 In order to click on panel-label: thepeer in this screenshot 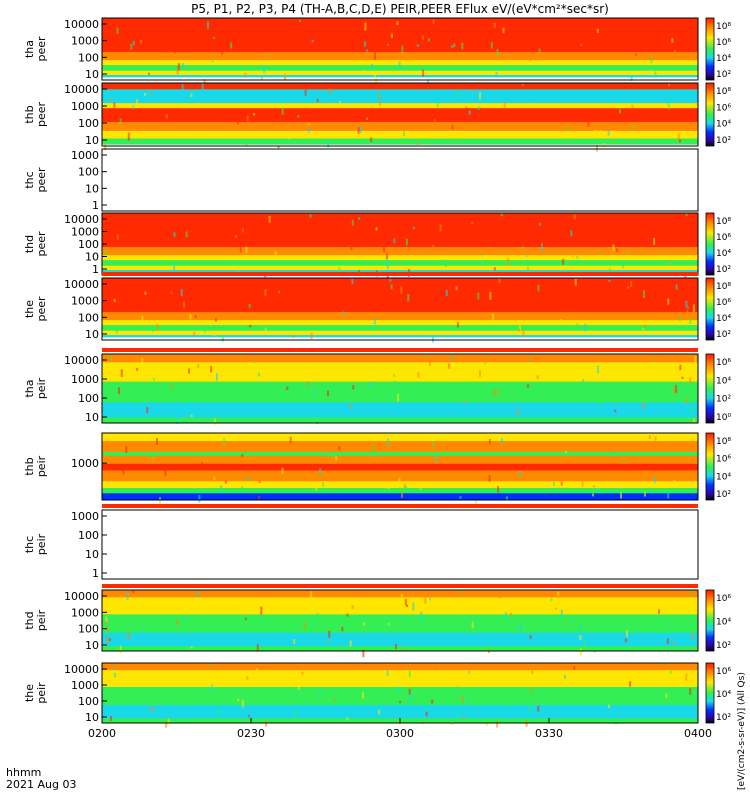, I will do `click(35, 309)`.